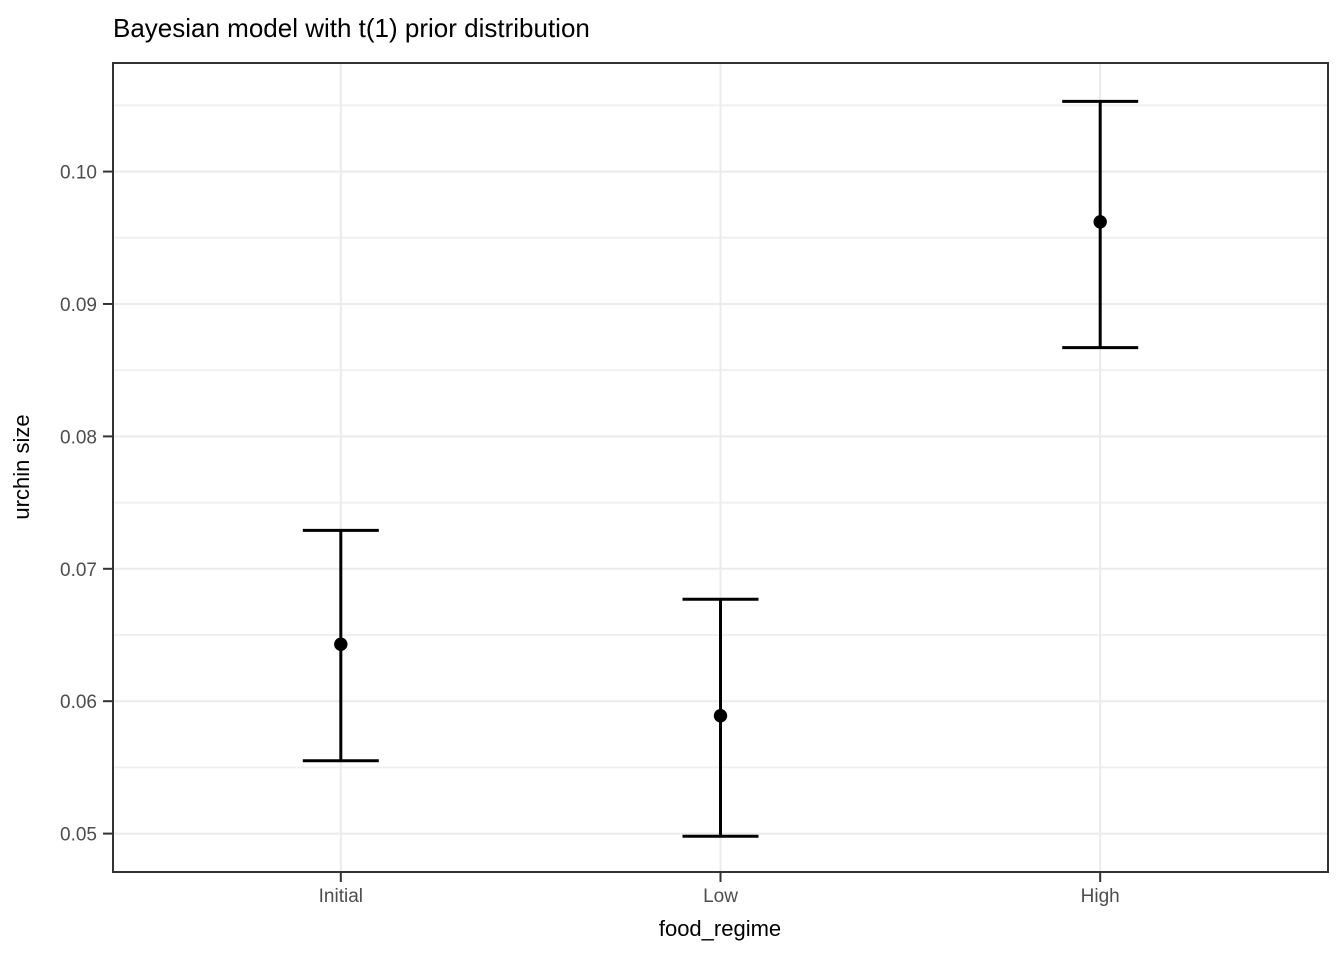 This screenshot has width=1344, height=960. What do you see at coordinates (78, 702) in the screenshot?
I see `y-tick-label: 0.06` at bounding box center [78, 702].